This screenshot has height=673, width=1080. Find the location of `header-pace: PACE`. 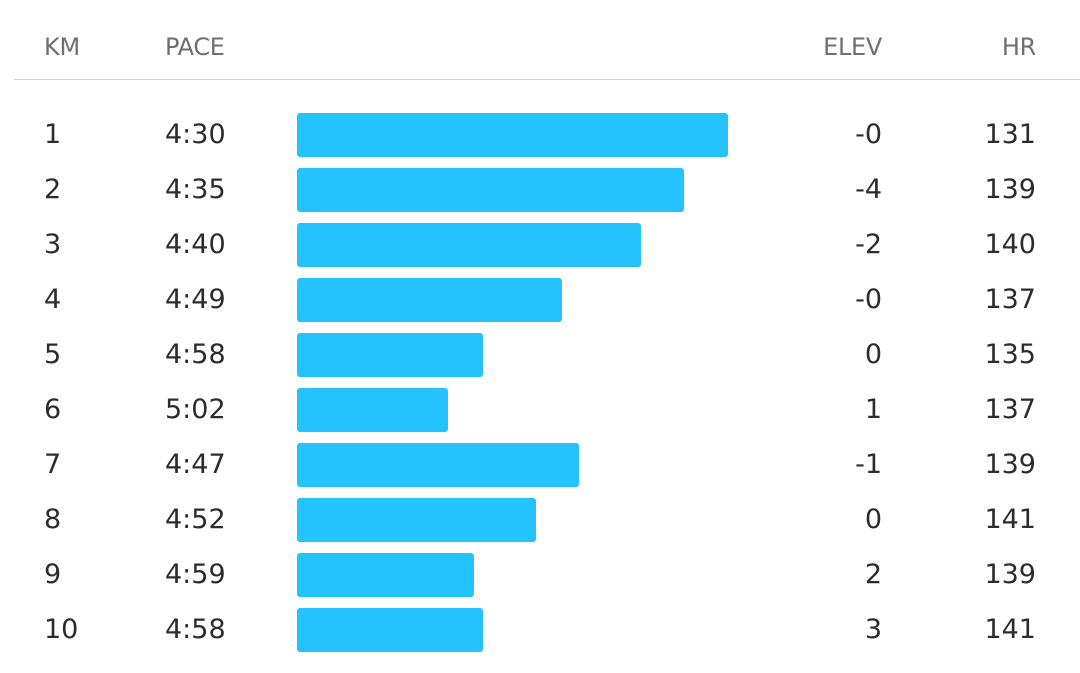

header-pace: PACE is located at coordinates (195, 47).